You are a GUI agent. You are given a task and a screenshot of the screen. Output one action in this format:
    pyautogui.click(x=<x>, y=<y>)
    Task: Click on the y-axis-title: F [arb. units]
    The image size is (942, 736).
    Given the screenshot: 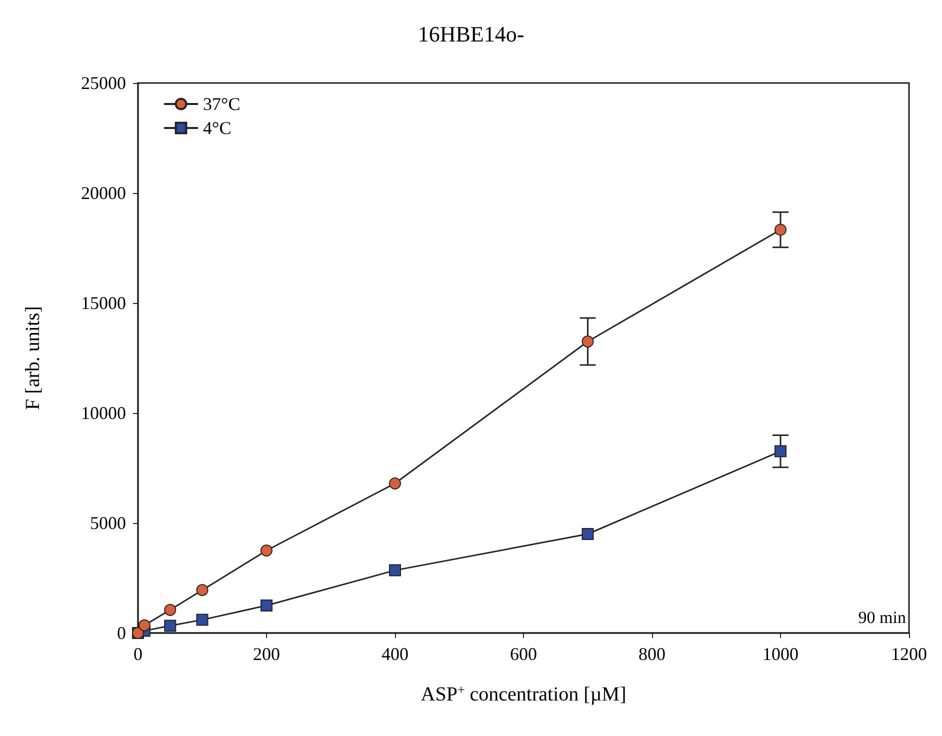 What is the action you would take?
    pyautogui.click(x=33, y=358)
    